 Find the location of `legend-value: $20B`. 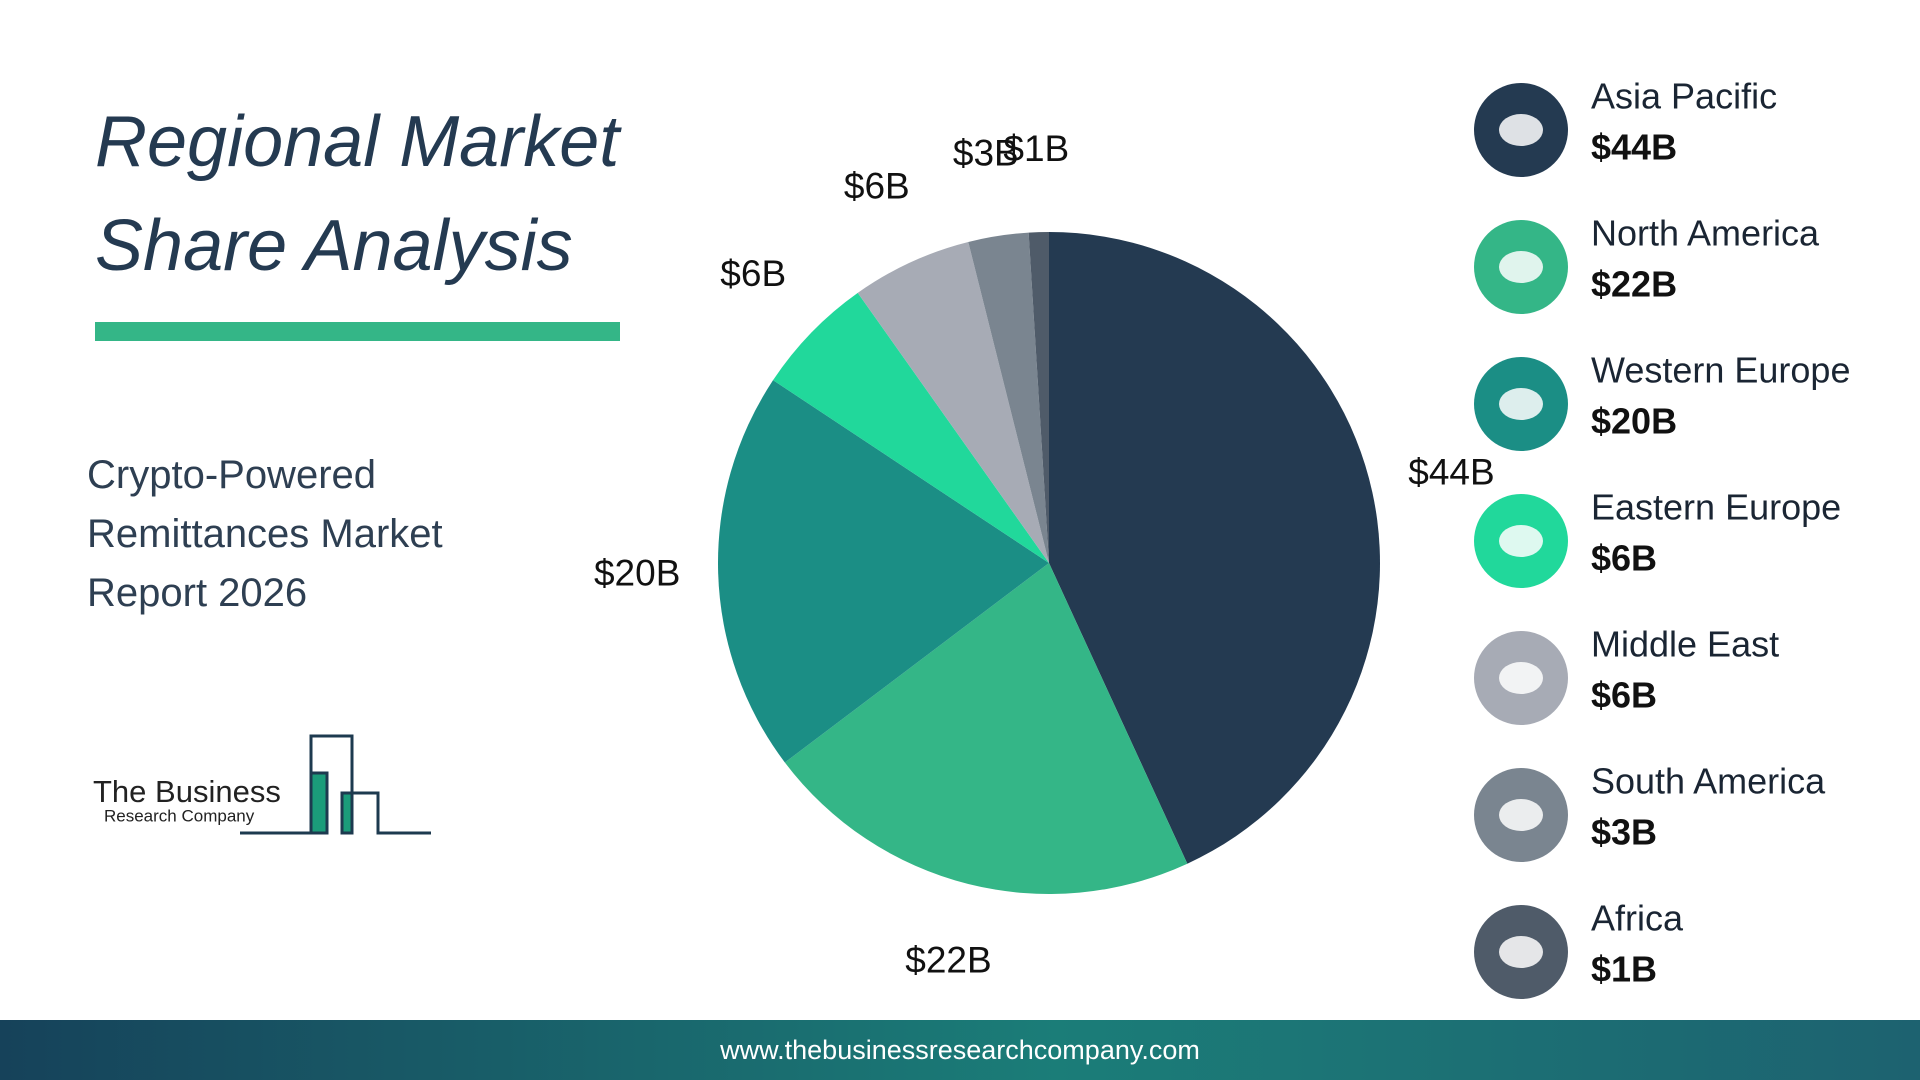

legend-value: $20B is located at coordinates (1634, 421).